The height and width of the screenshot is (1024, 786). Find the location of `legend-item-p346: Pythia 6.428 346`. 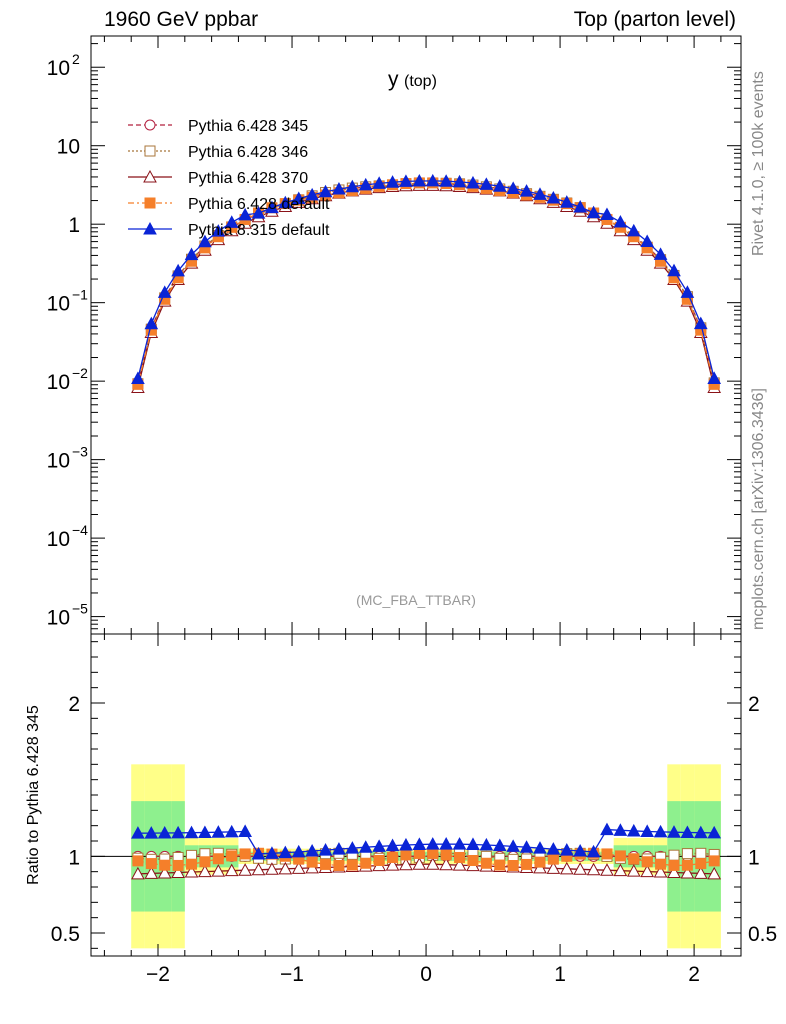

legend-item-p346: Pythia 6.428 346 is located at coordinates (218, 152).